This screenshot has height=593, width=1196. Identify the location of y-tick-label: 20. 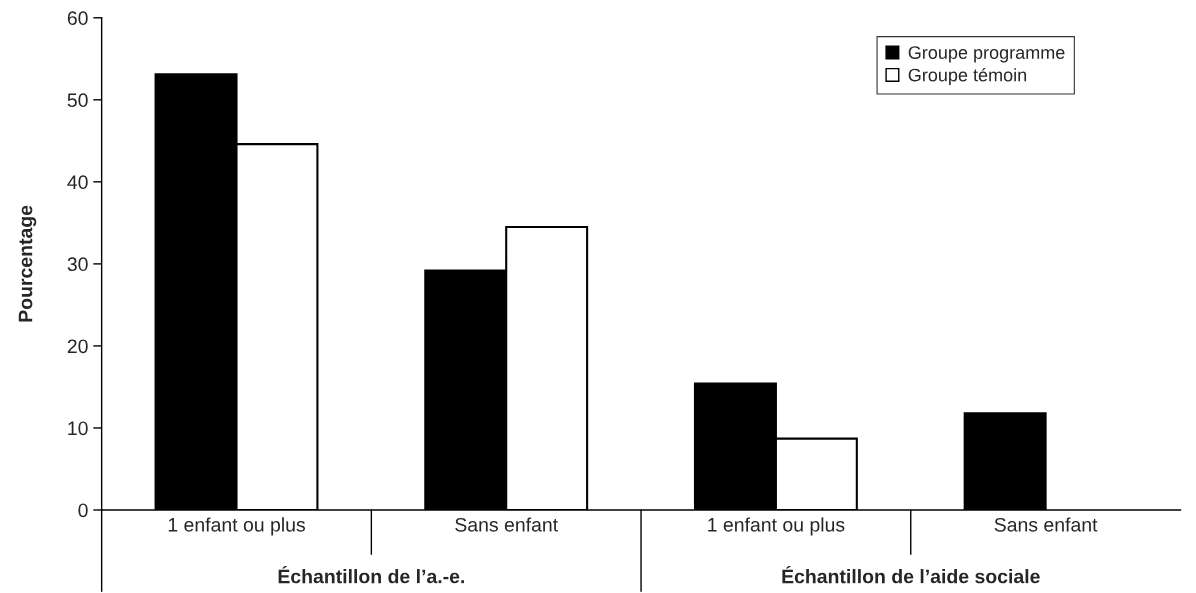
(77, 346).